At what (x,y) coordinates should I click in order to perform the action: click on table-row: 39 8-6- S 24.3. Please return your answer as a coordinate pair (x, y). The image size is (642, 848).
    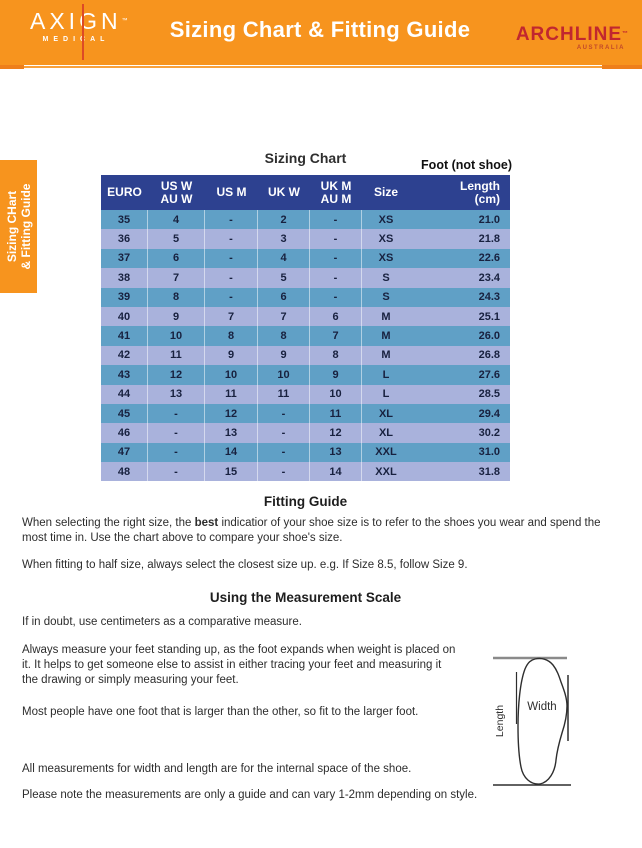
    Looking at the image, I should click on (305, 297).